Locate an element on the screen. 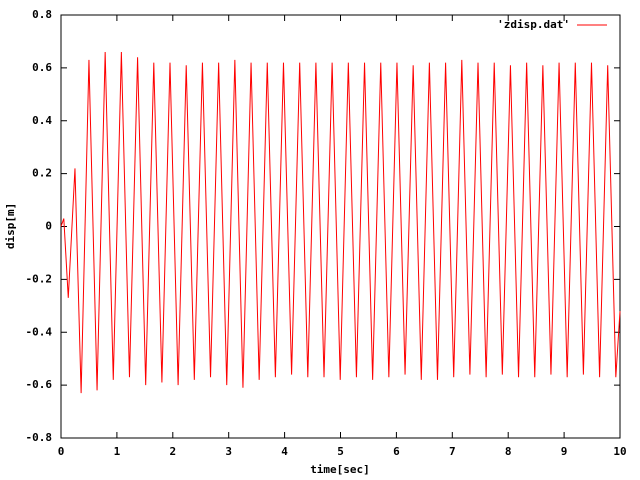 The image size is (640, 480). x-tick-label: 5 is located at coordinates (340, 451).